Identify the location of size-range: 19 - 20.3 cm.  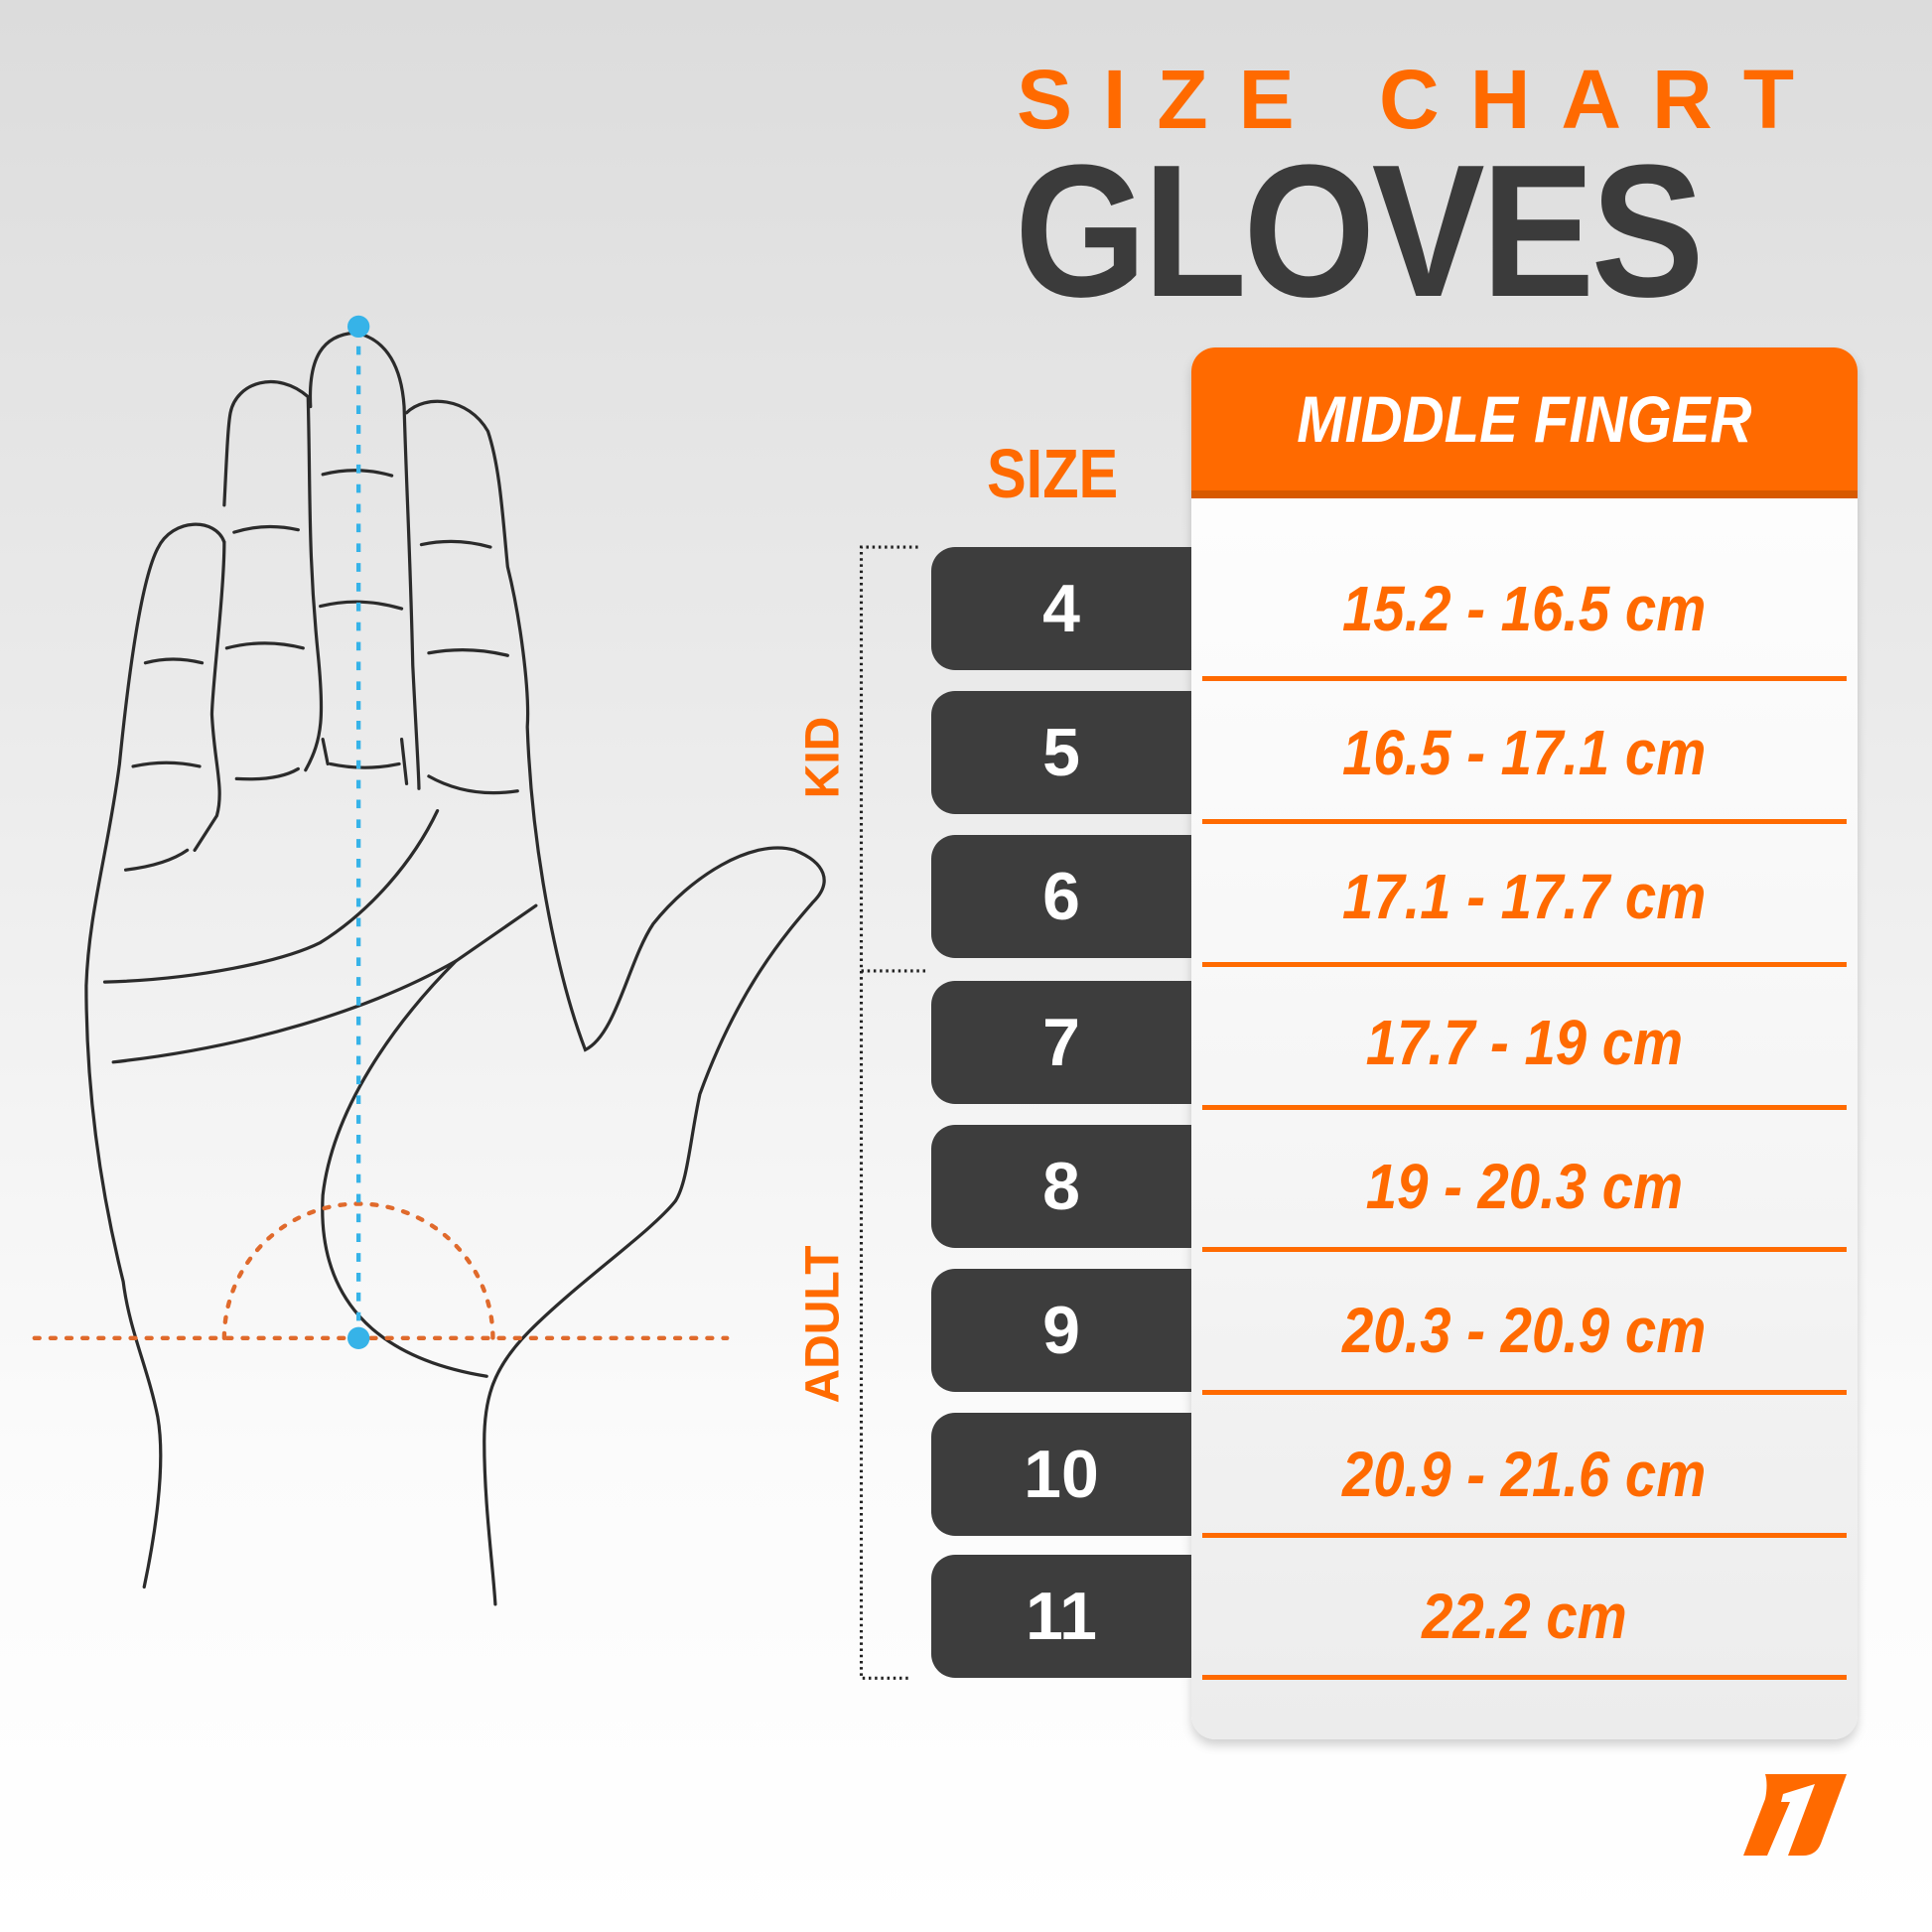
(1525, 1186).